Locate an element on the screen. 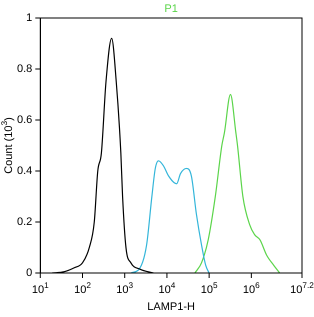 The image size is (314, 317). chart-title: P1 is located at coordinates (171, 9).